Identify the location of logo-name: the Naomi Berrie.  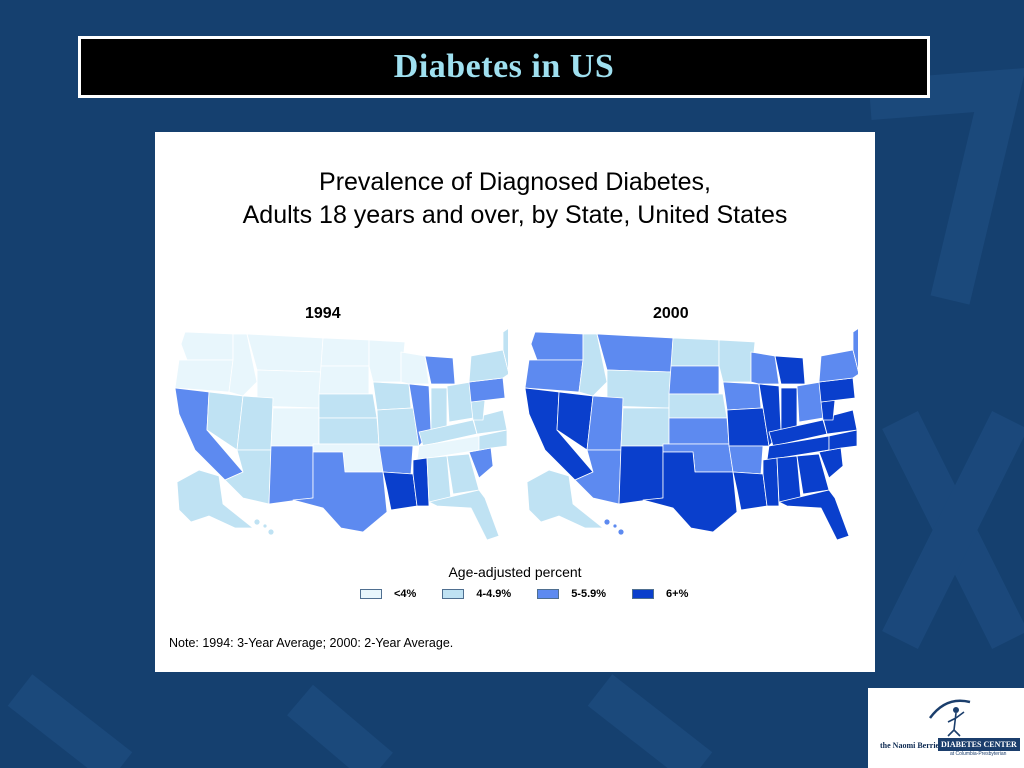
(910, 745).